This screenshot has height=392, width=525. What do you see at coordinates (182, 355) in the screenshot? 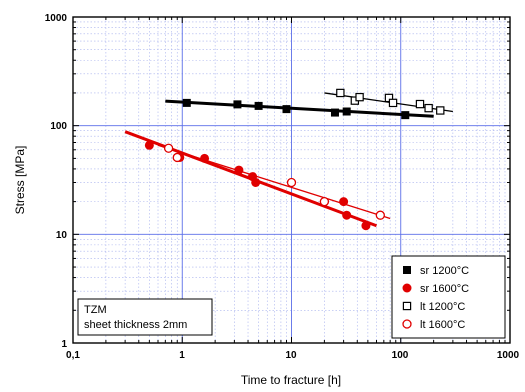
I see `x-tick-label: 1` at bounding box center [182, 355].